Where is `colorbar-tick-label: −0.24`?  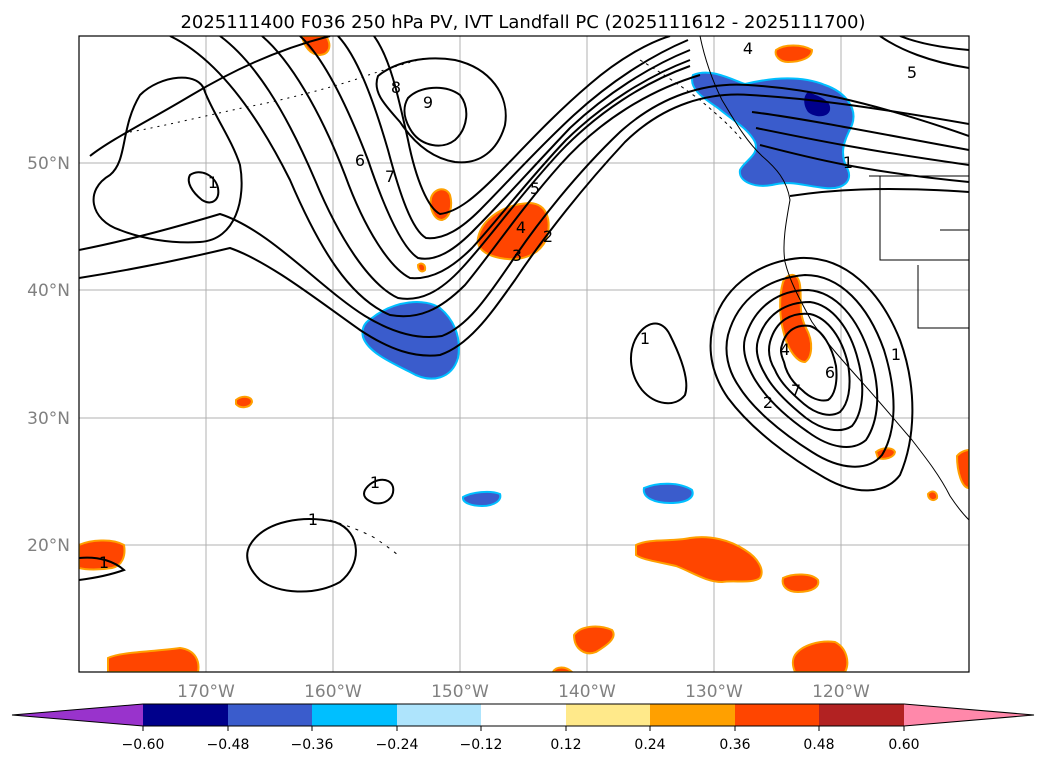 colorbar-tick-label: −0.24 is located at coordinates (397, 745).